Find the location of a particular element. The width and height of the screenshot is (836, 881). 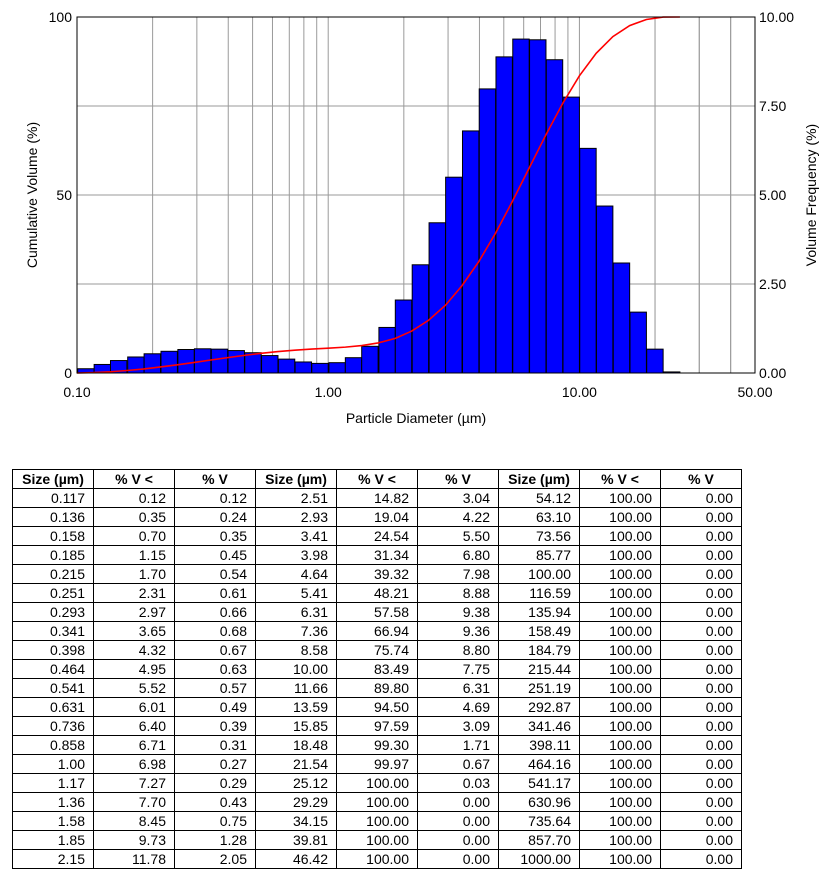

table-cell: 0.858 is located at coordinates (53, 745).